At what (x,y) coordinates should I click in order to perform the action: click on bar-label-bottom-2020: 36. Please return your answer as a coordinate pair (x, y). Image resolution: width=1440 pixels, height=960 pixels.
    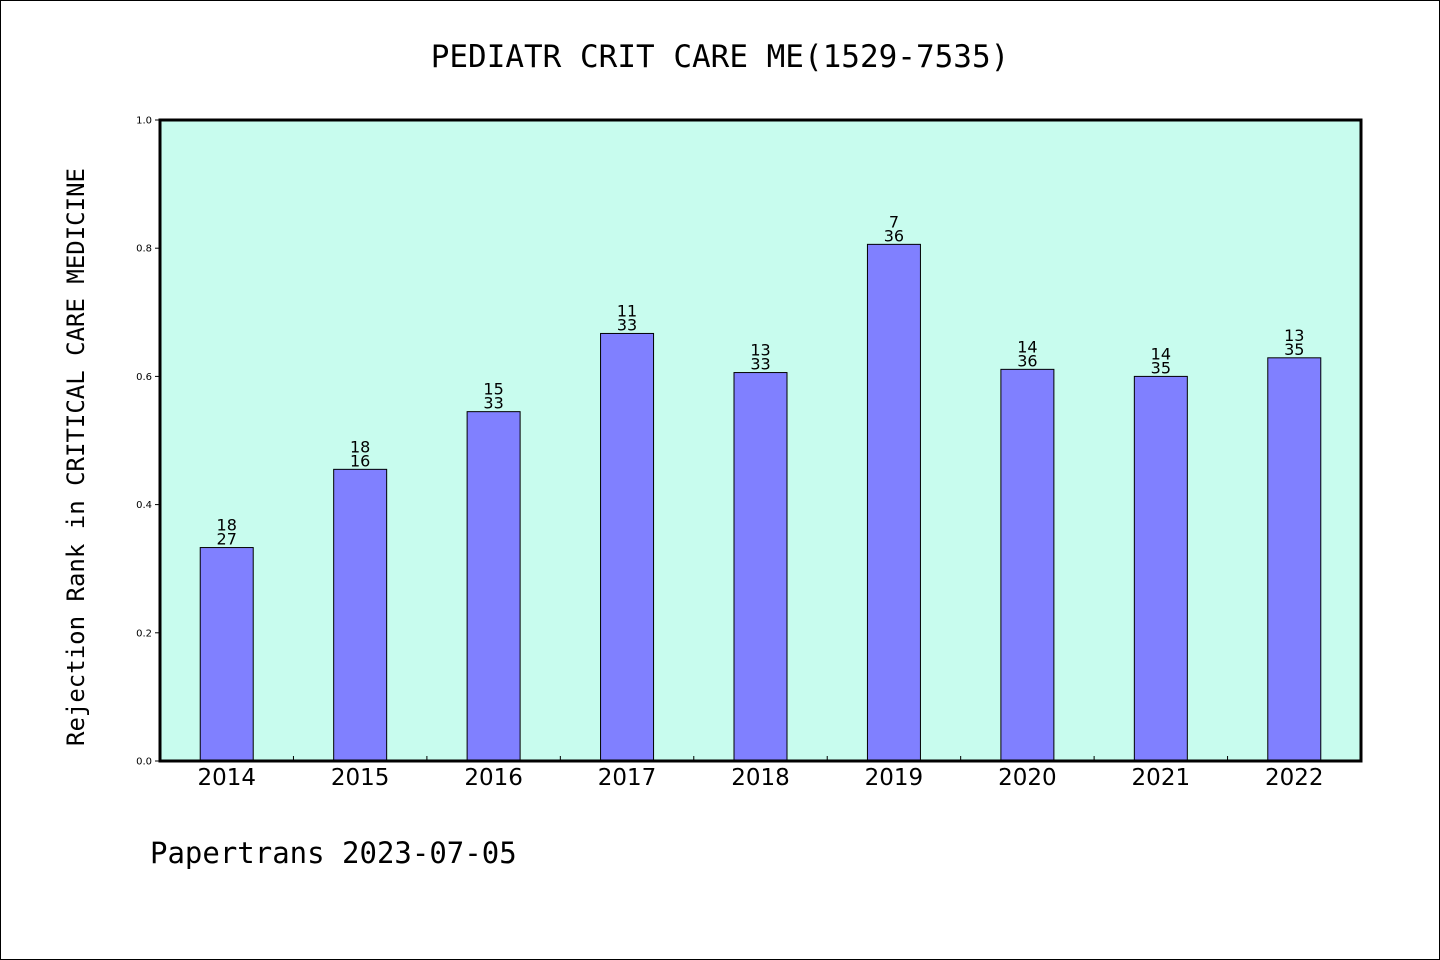
    Looking at the image, I should click on (1027, 360).